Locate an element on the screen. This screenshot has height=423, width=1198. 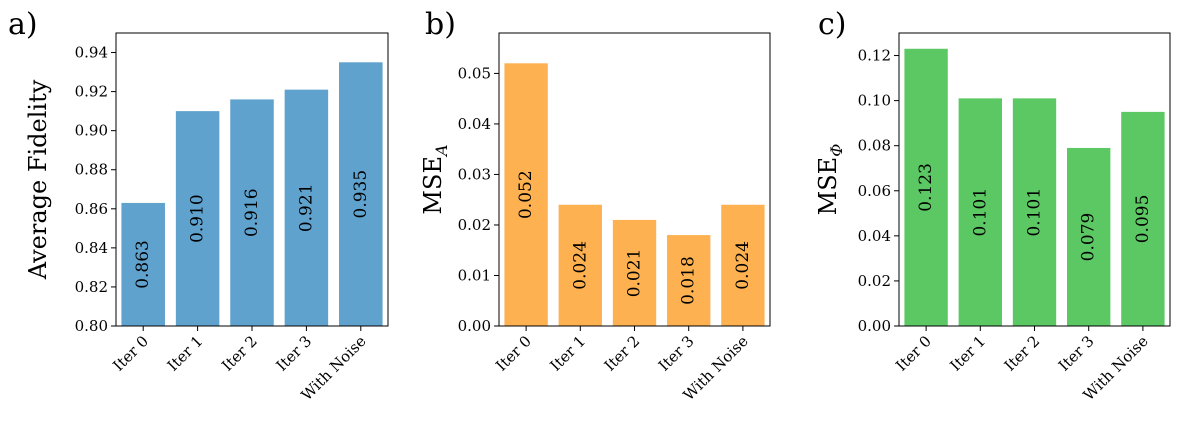
bar-value-label: 0.052 is located at coordinates (526, 194).